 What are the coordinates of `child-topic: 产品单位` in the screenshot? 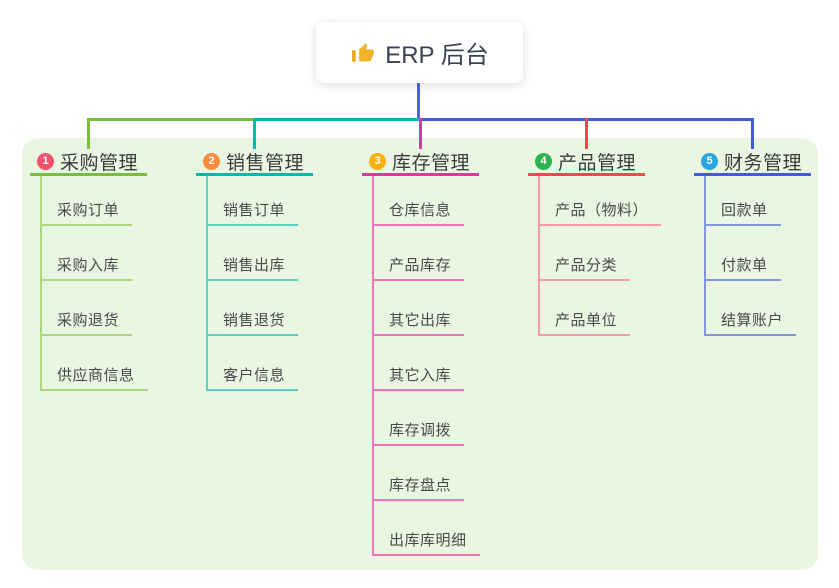 It's located at (584, 308).